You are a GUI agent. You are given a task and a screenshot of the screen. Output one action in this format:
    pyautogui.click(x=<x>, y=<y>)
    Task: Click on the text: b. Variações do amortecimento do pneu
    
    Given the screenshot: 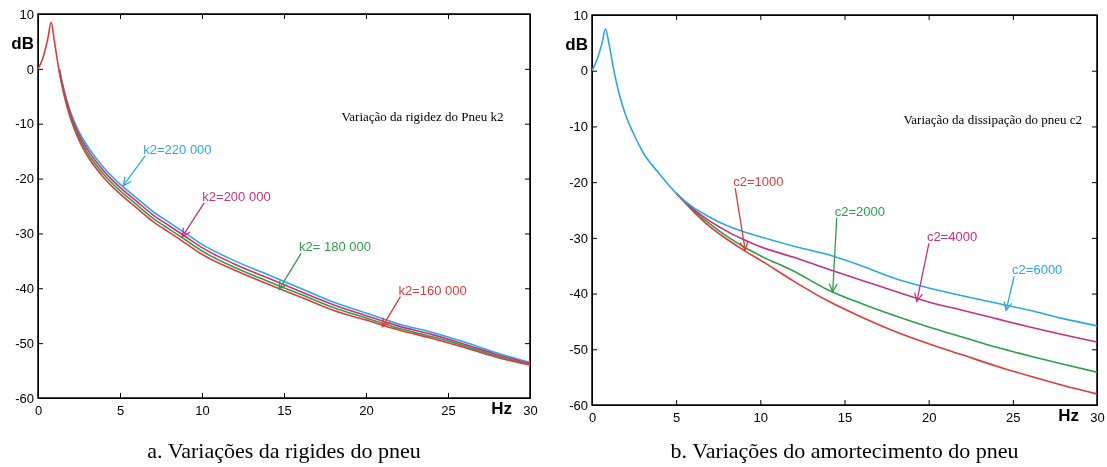 What is the action you would take?
    pyautogui.click(x=844, y=450)
    